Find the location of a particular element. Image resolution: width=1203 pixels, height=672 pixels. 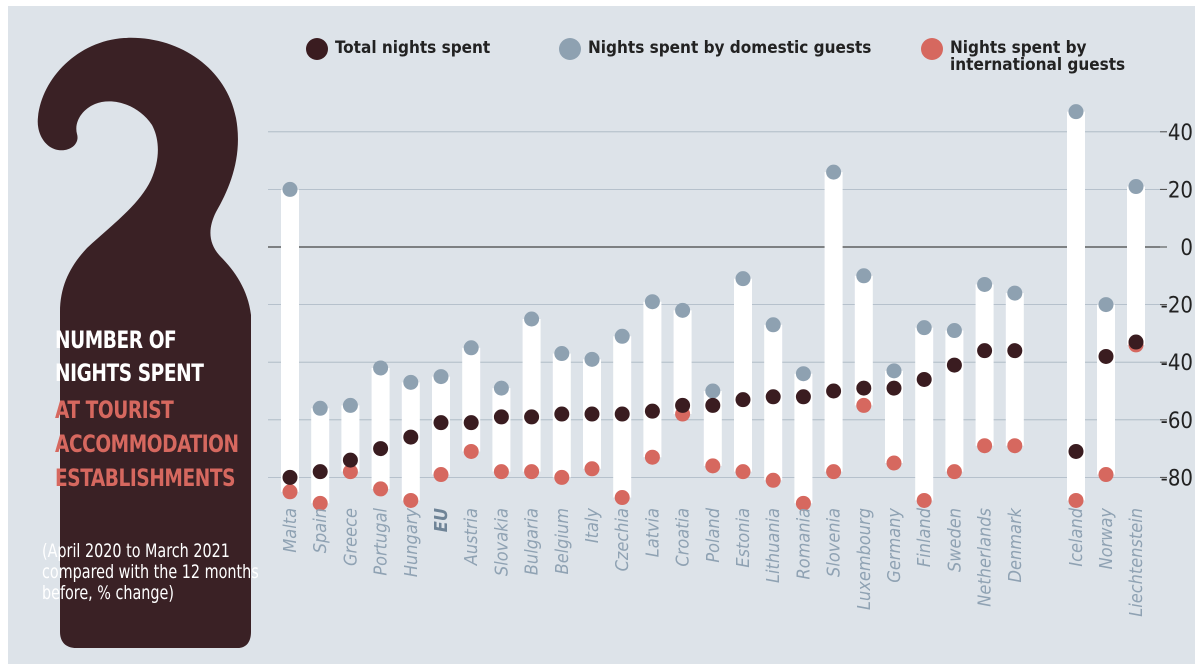

legend-item-domestic: Nights spent by domestic guests is located at coordinates (715, 49).